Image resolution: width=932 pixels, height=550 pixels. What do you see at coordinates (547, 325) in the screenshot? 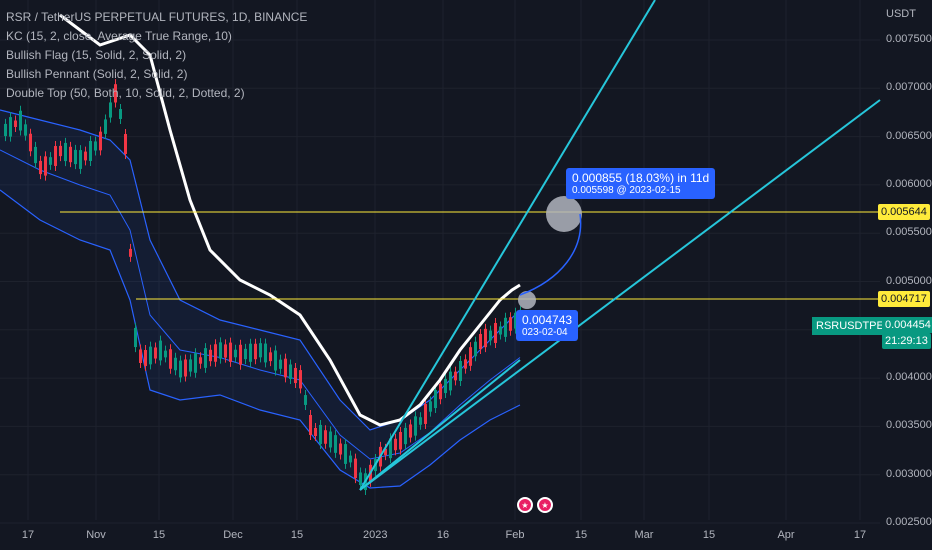
I see `point-callout: 0.004743 023-02-04` at bounding box center [547, 325].